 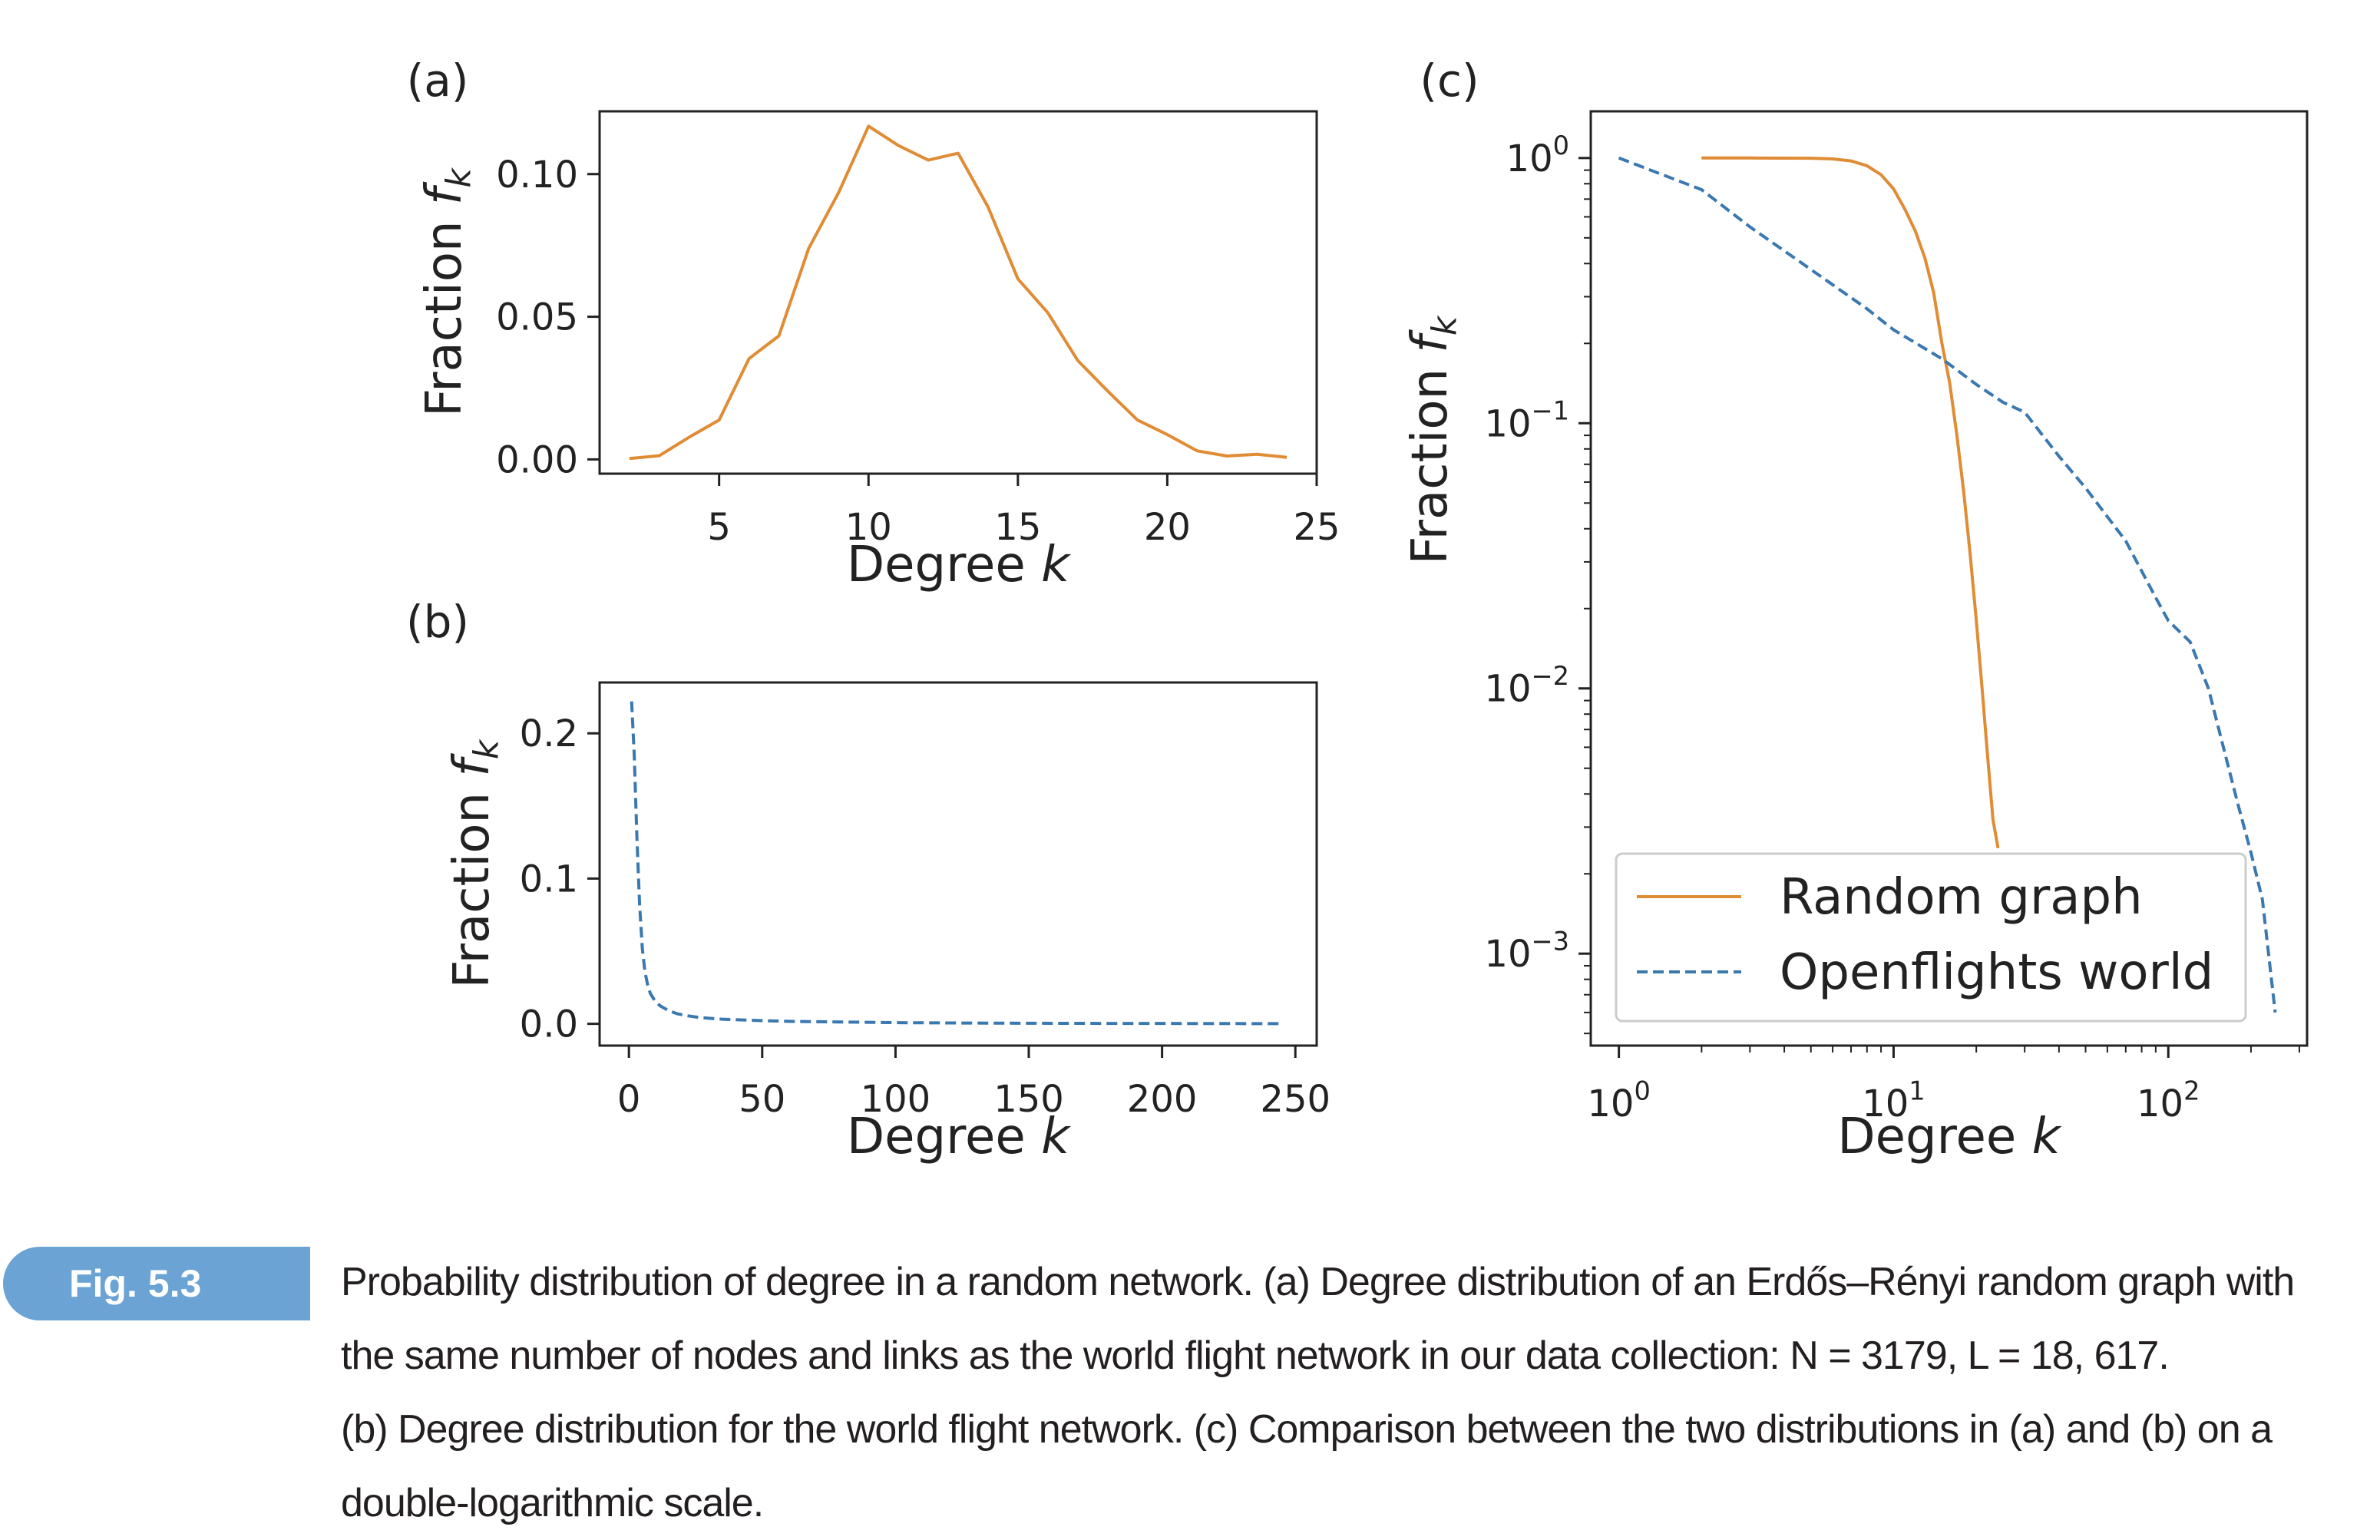 I want to click on legend-frame, so click(x=1931, y=937).